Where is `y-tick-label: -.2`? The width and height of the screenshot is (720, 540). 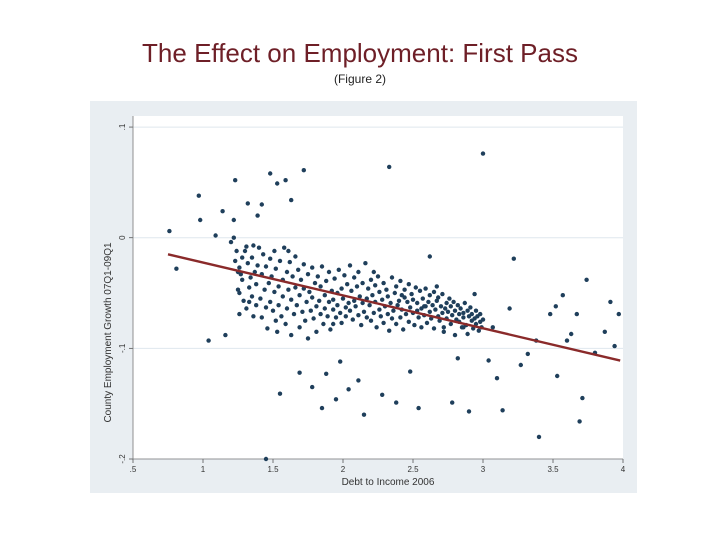 y-tick-label: -.2 is located at coordinates (122, 459).